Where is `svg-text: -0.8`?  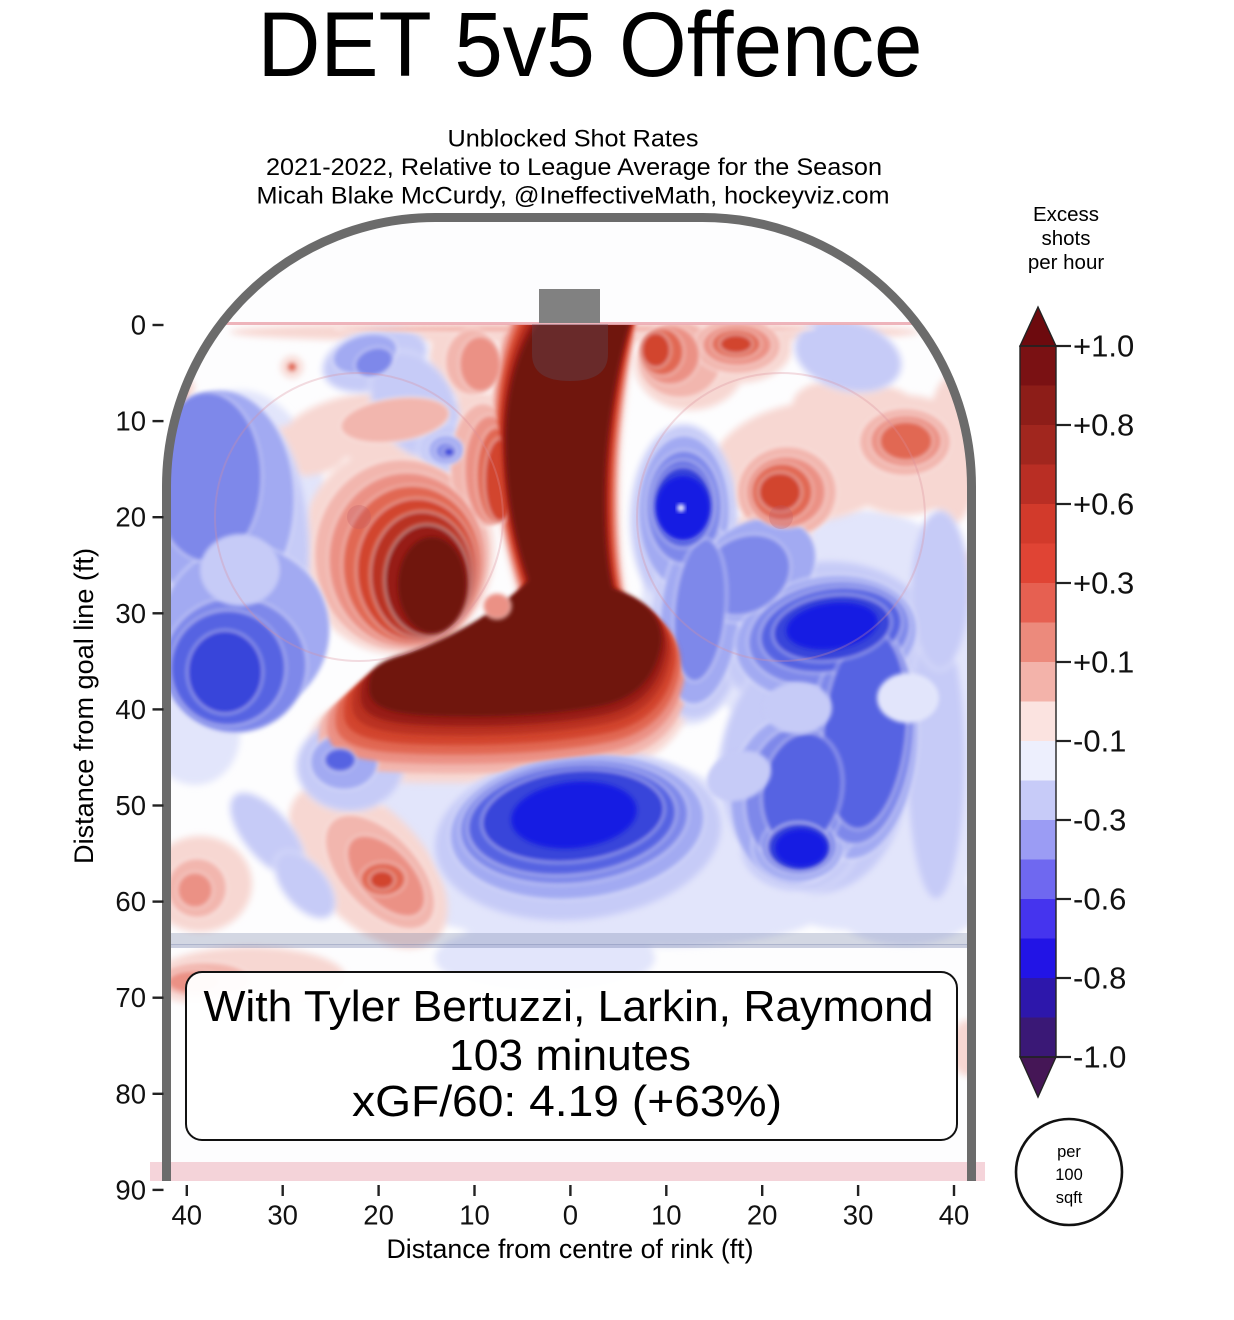 svg-text: -0.8 is located at coordinates (1099, 978).